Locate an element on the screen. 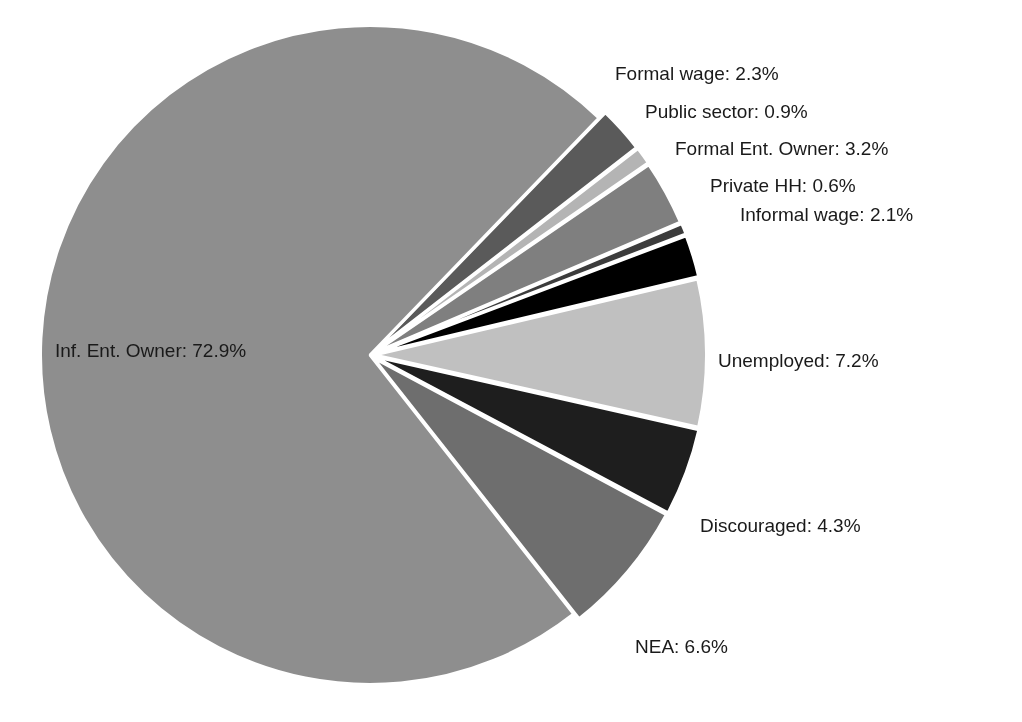 This screenshot has height=722, width=1022. slice-label: Inf. Ent. Owner: 72.9% is located at coordinates (151, 351).